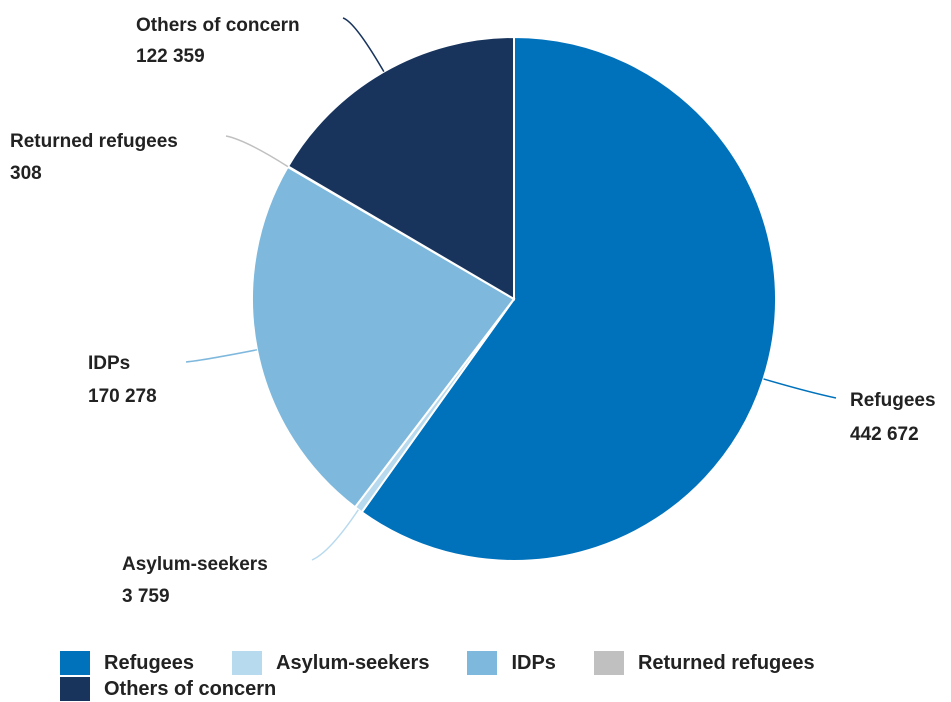  I want to click on legend-item-asylum-seekers: Asylum-seekers, so click(330, 663).